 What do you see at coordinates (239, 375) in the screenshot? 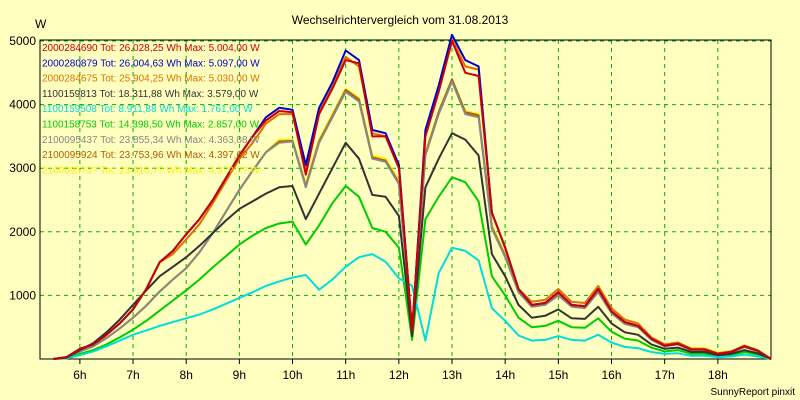
I see `x-tick-label: 9h` at bounding box center [239, 375].